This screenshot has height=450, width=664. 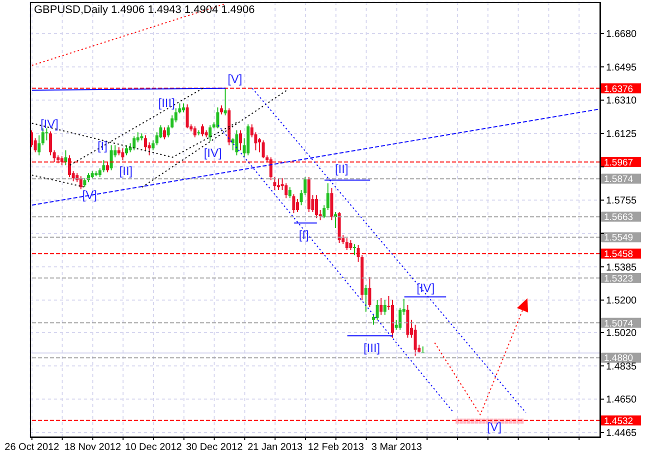 What do you see at coordinates (336, 446) in the screenshot?
I see `x-tick-label: 12 Feb 2013` at bounding box center [336, 446].